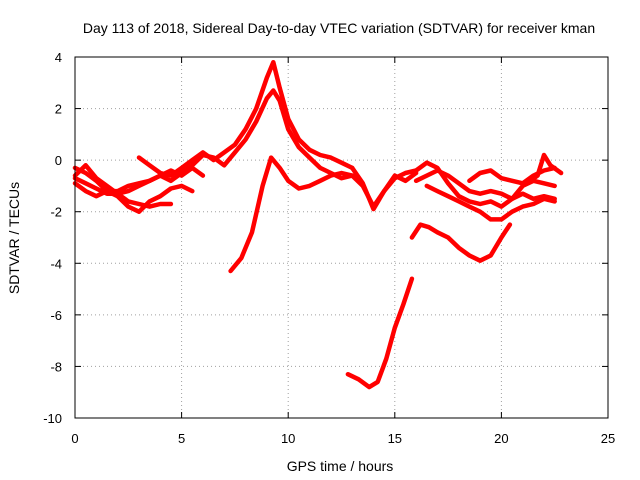  What do you see at coordinates (58, 109) in the screenshot?
I see `y-tick-label: 2` at bounding box center [58, 109].